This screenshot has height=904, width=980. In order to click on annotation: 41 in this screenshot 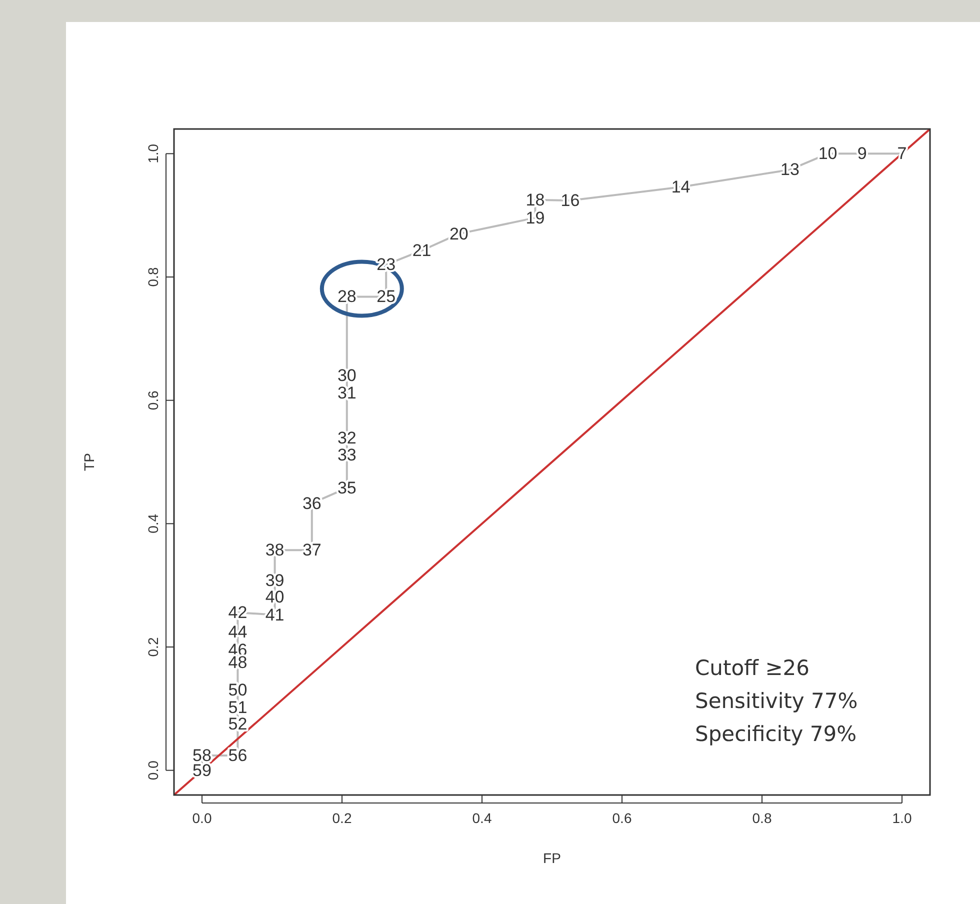, I will do `click(274, 614)`.